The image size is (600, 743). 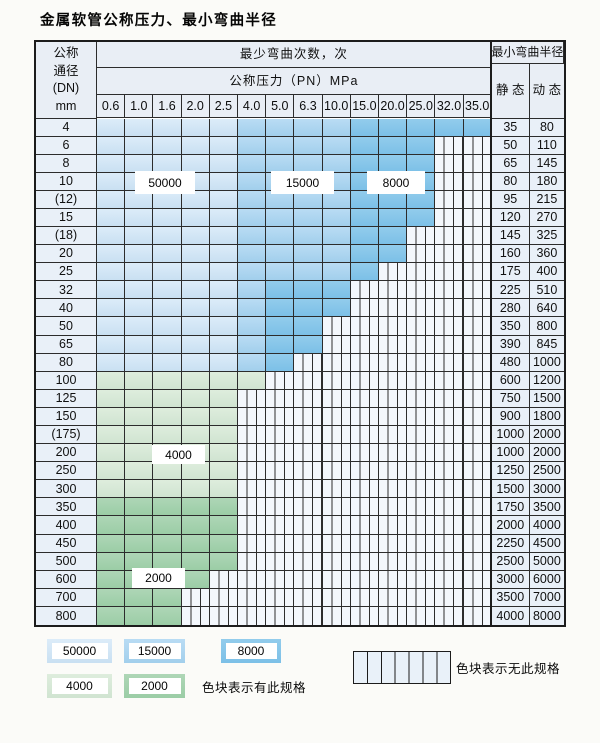 What do you see at coordinates (477, 398) in the screenshot?
I see `grid-cell-125-35.0` at bounding box center [477, 398].